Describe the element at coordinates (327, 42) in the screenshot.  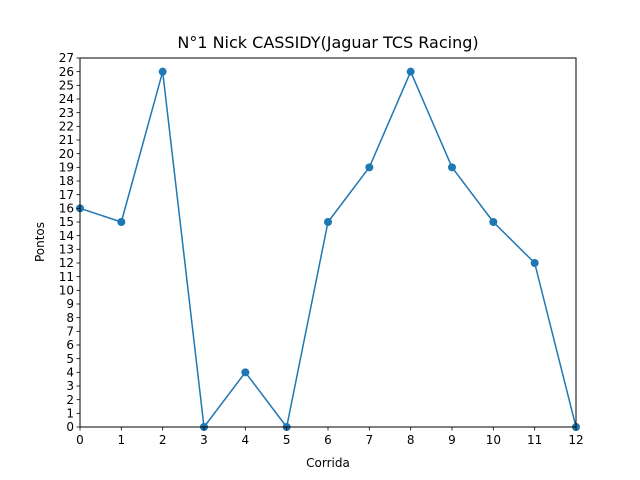
I see `chart-title: N°1 Nick CASSIDY(Jaguar TCS Racing)` at that location.